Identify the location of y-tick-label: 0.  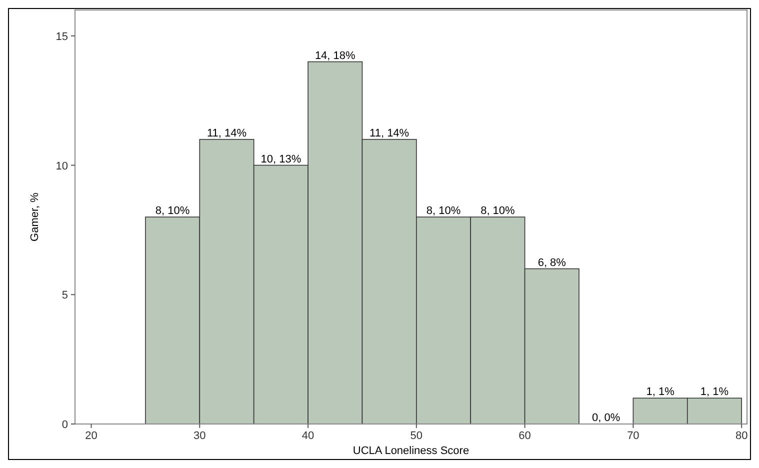
(65, 425).